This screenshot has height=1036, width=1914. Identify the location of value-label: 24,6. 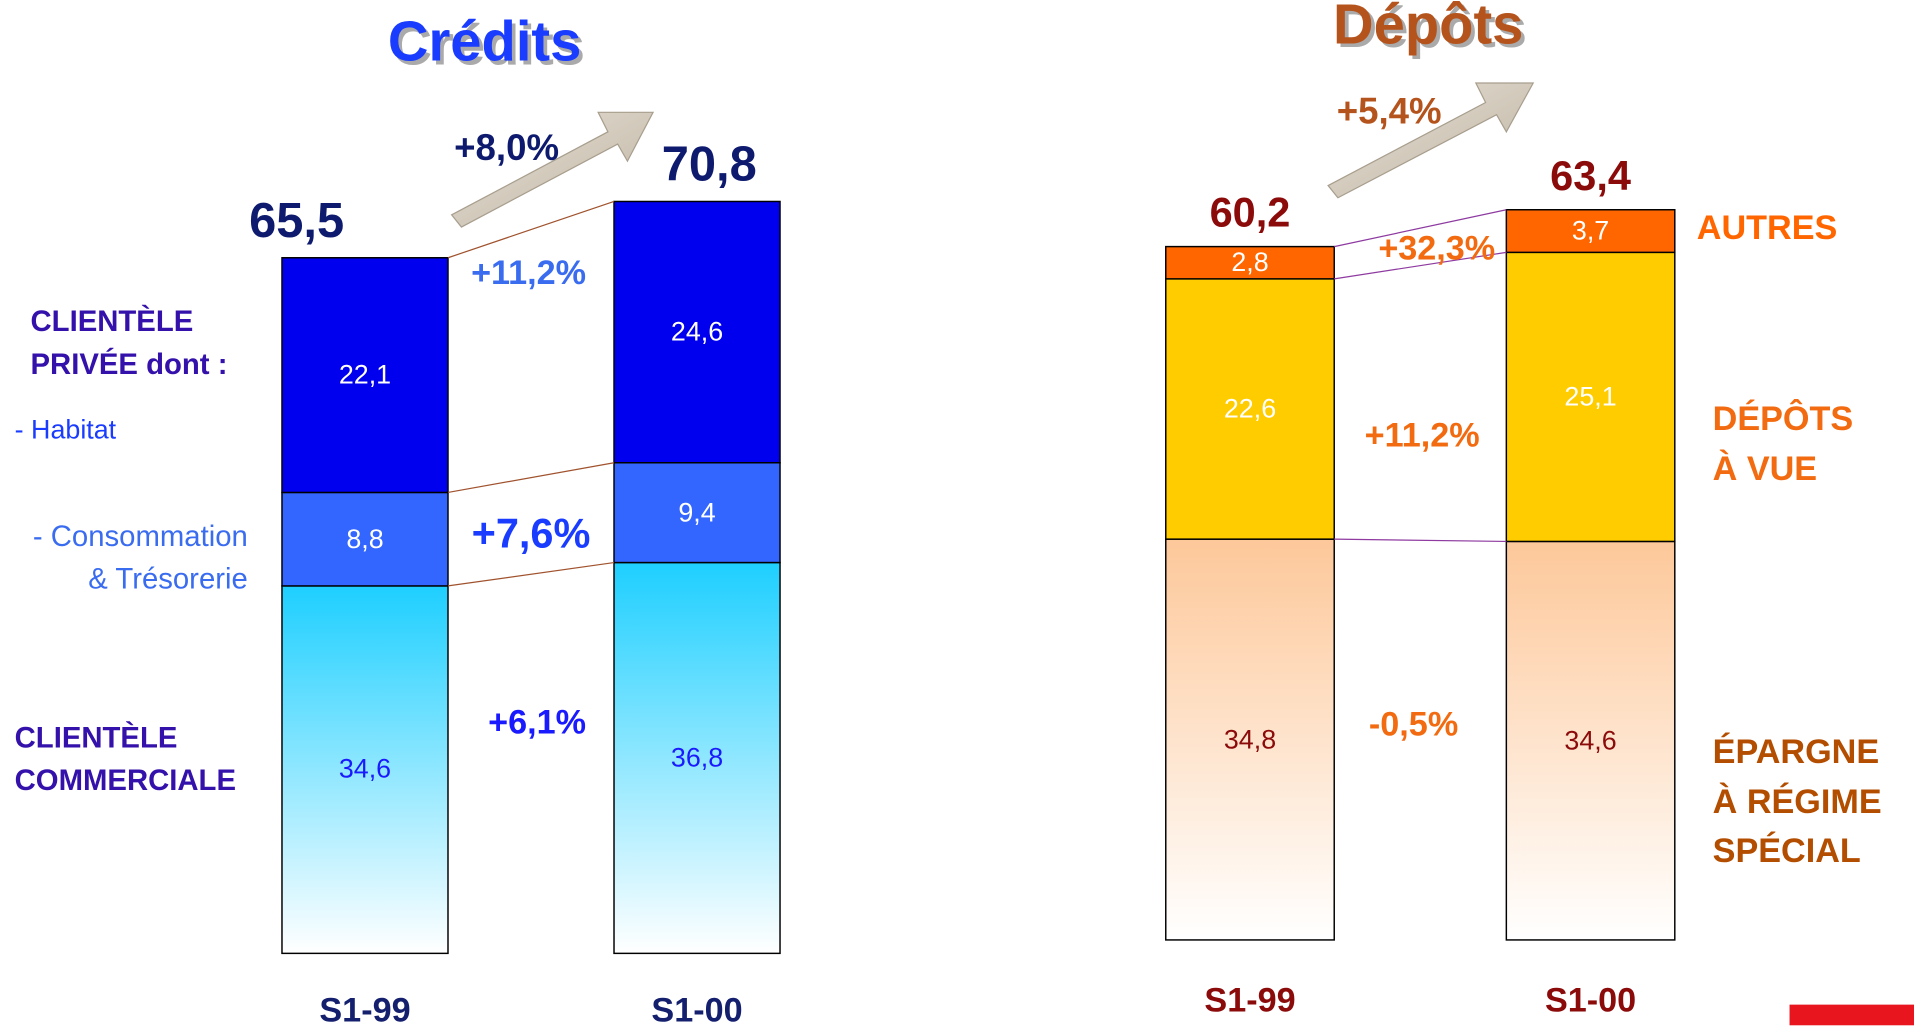
(697, 331).